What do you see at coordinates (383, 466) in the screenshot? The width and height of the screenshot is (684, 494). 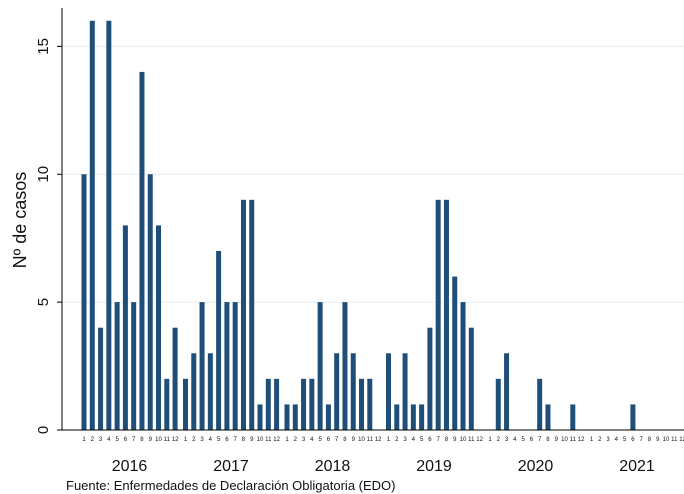 I see `year-labels: 2016 2017 2018 2019 2020 2021` at bounding box center [383, 466].